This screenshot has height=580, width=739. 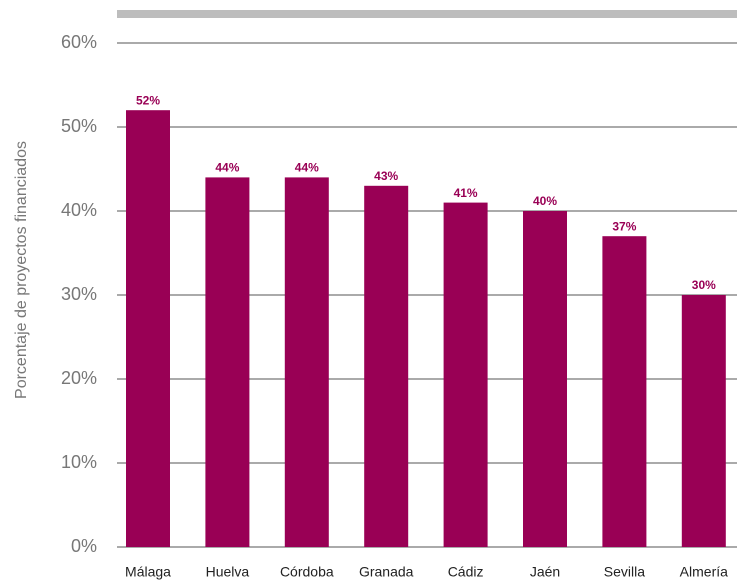 I want to click on x-tick-label: Málaga, so click(x=148, y=572).